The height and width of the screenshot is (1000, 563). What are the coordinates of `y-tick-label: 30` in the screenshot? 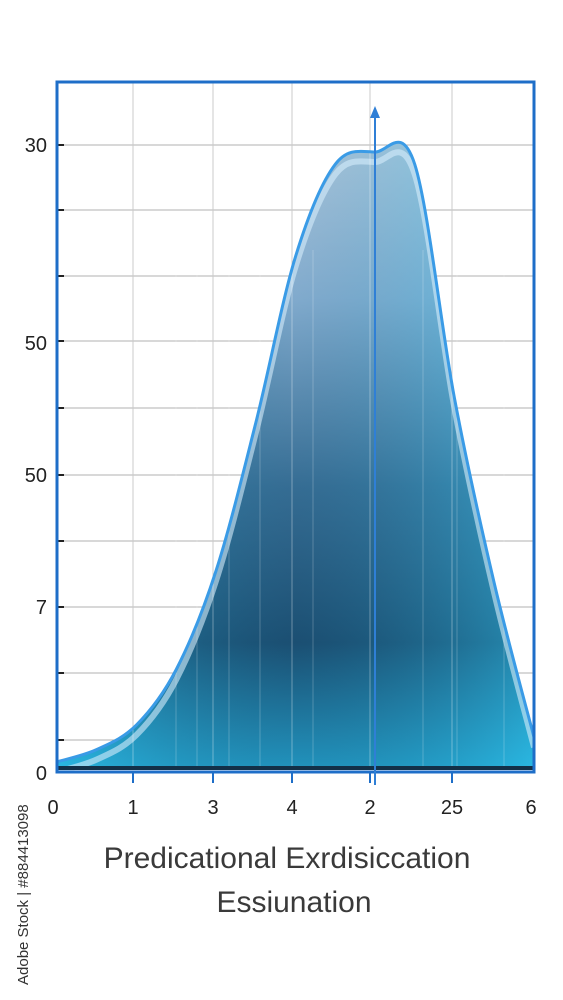 It's located at (36, 146).